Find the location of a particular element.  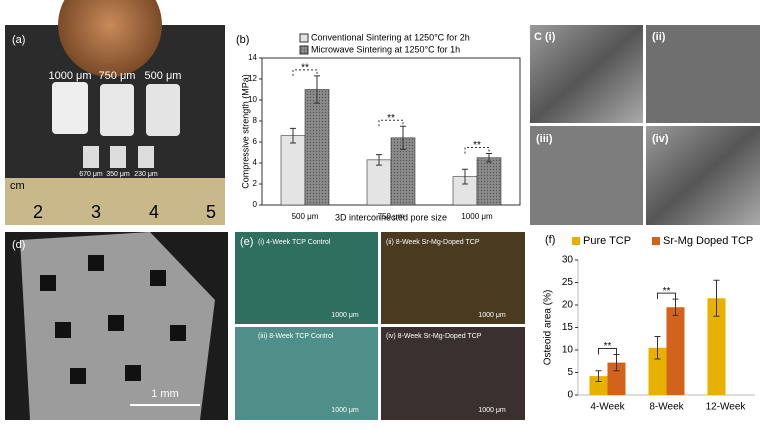

legend-label: Microwave Sintering at 1250°C for 1h is located at coordinates (385, 49).